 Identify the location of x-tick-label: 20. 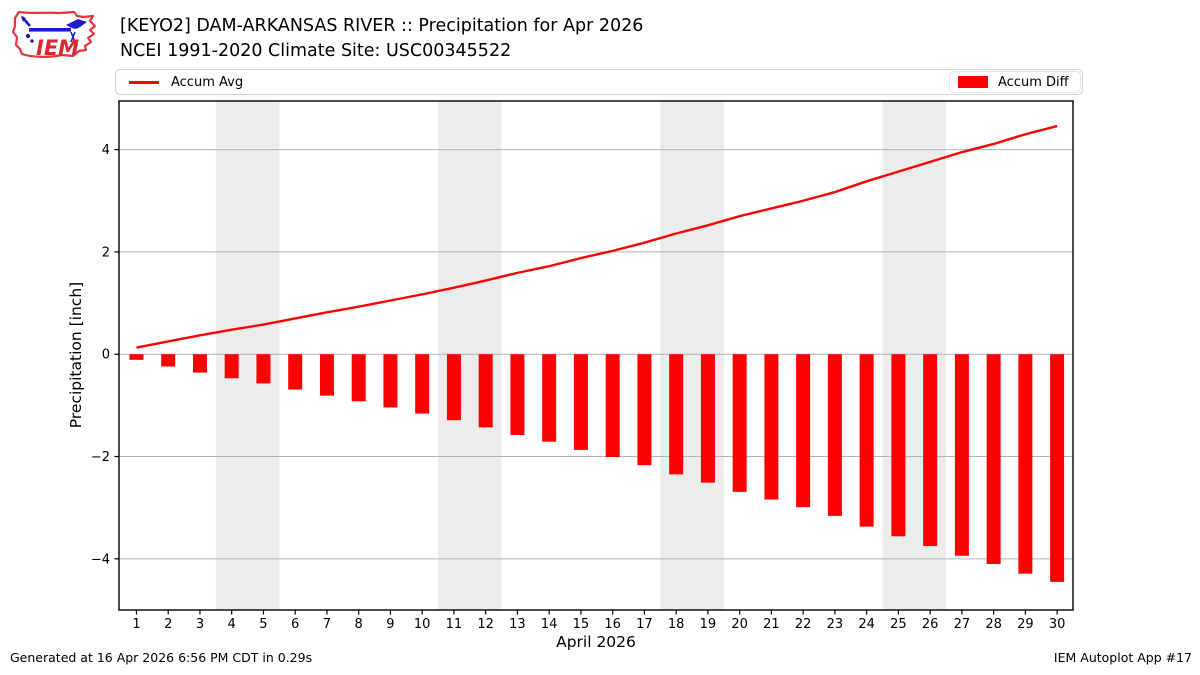
(739, 624).